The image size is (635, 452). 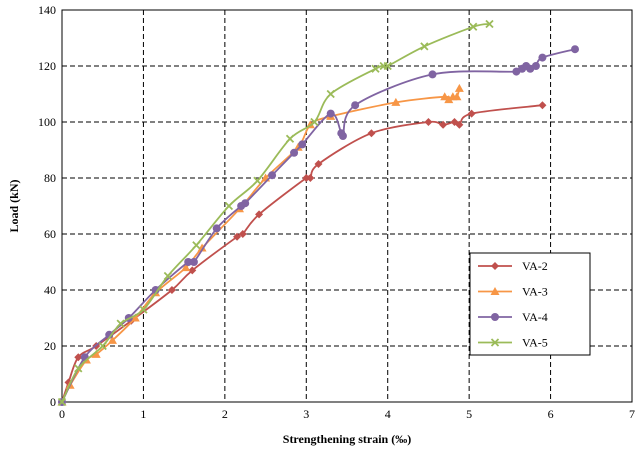 What do you see at coordinates (535, 266) in the screenshot?
I see `legend-label-va-2: VA-2` at bounding box center [535, 266].